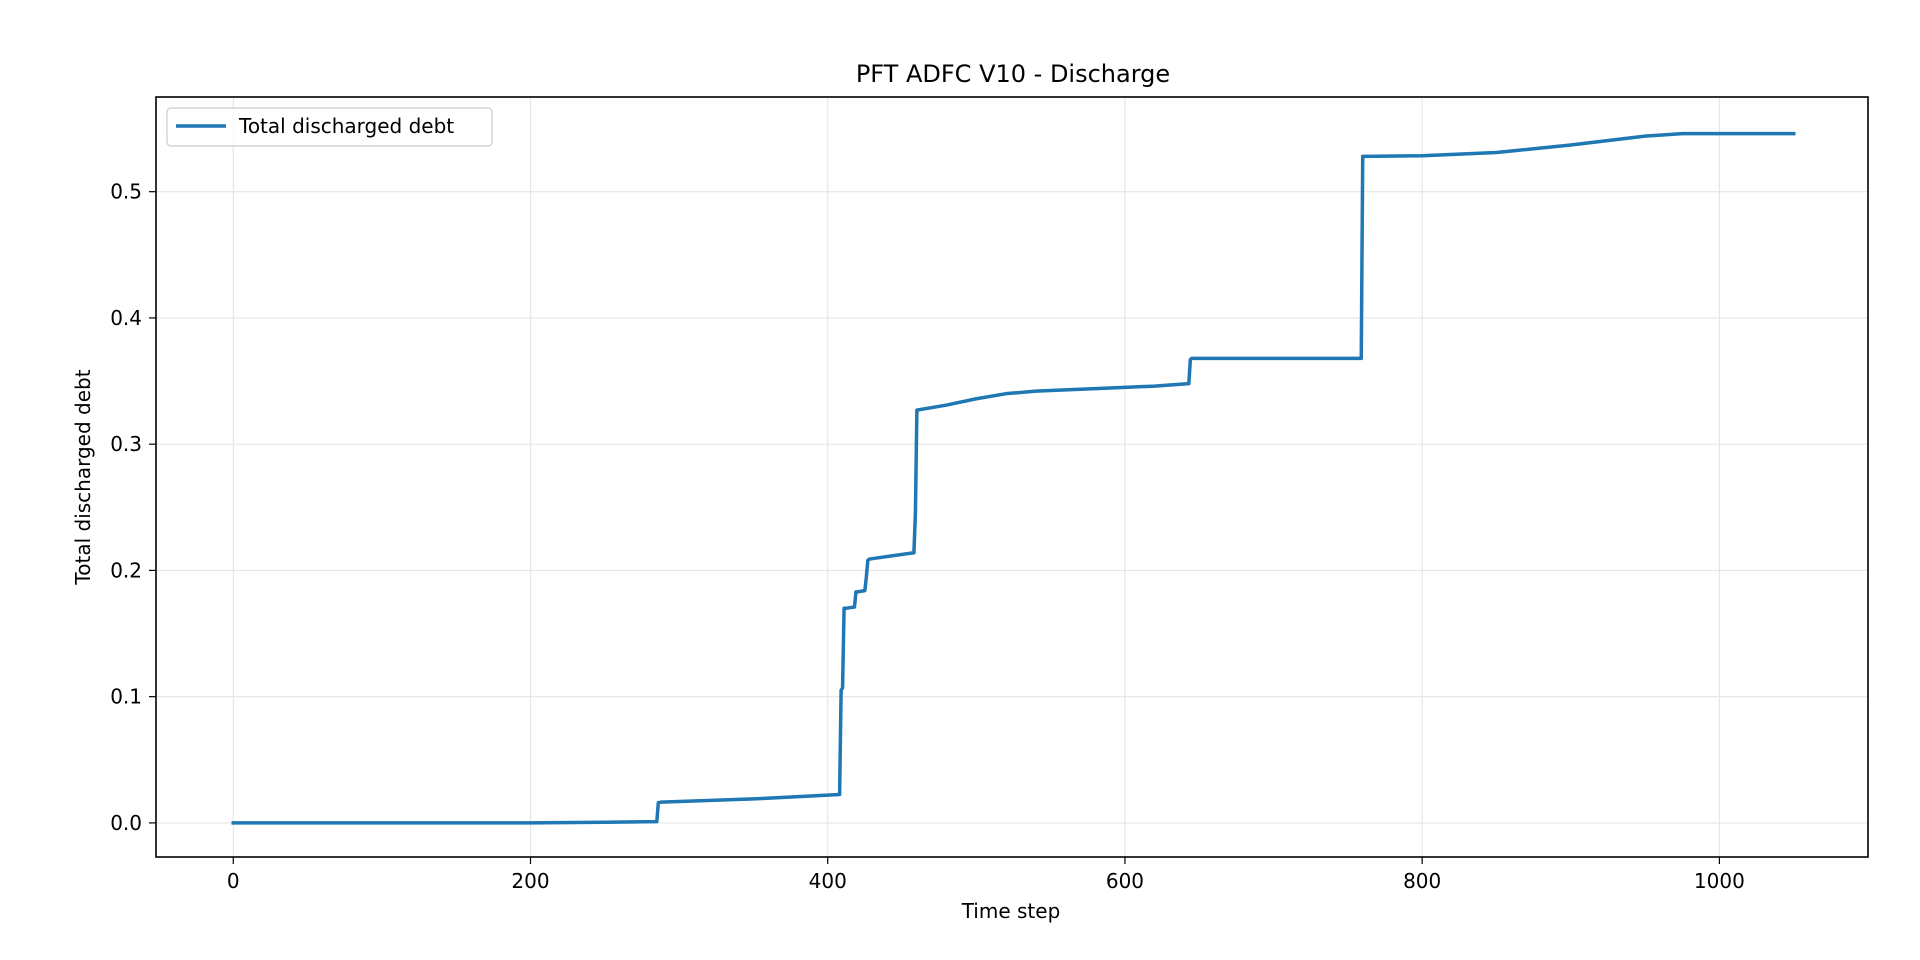 Image resolution: width=1920 pixels, height=960 pixels. Describe the element at coordinates (126, 318) in the screenshot. I see `y-tick-label: 0.4` at that location.